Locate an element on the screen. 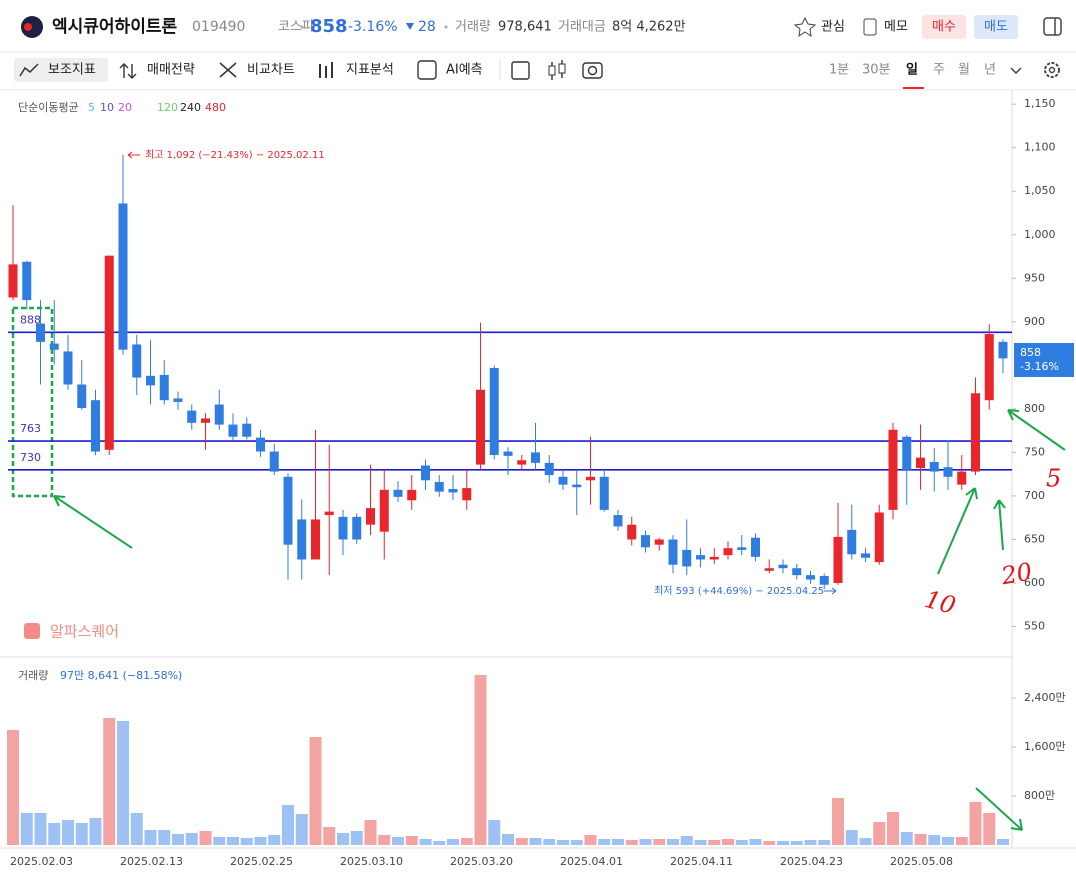  indicator-icon is located at coordinates (29, 70).